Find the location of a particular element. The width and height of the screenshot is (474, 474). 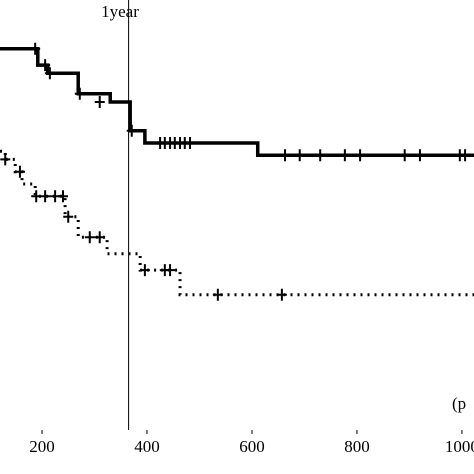

x-axis-label: (p is located at coordinates (459, 403).